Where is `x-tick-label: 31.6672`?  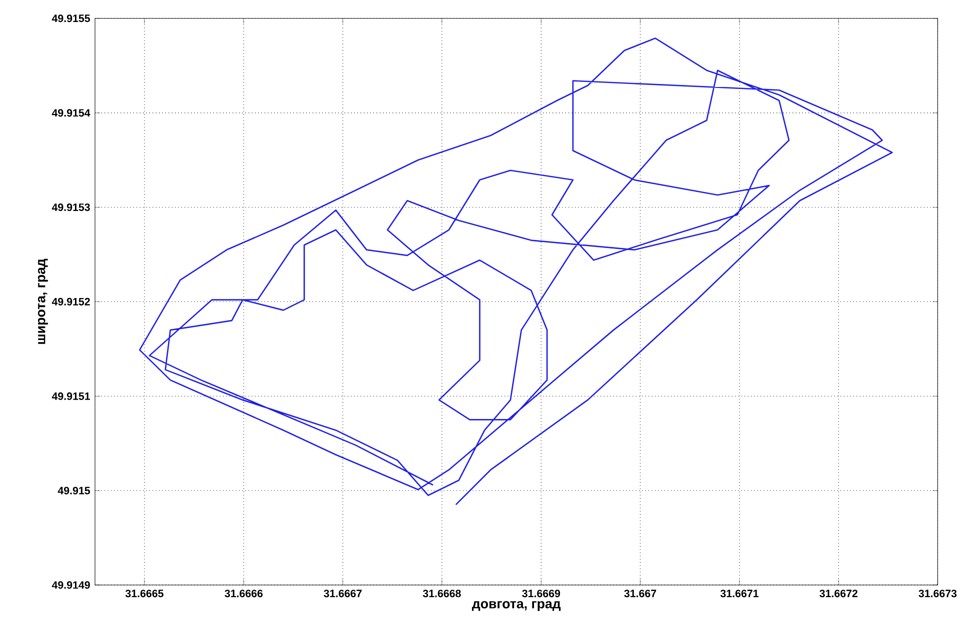 x-tick-label: 31.6672 is located at coordinates (839, 594).